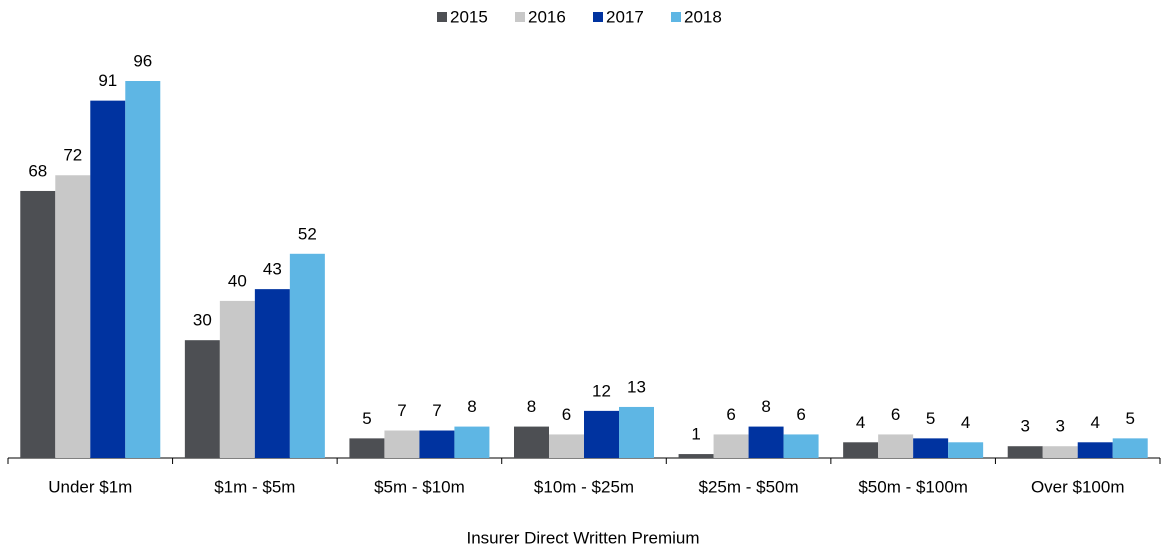 Image resolution: width=1166 pixels, height=546 pixels. I want to click on data-label: 1, so click(695, 434).